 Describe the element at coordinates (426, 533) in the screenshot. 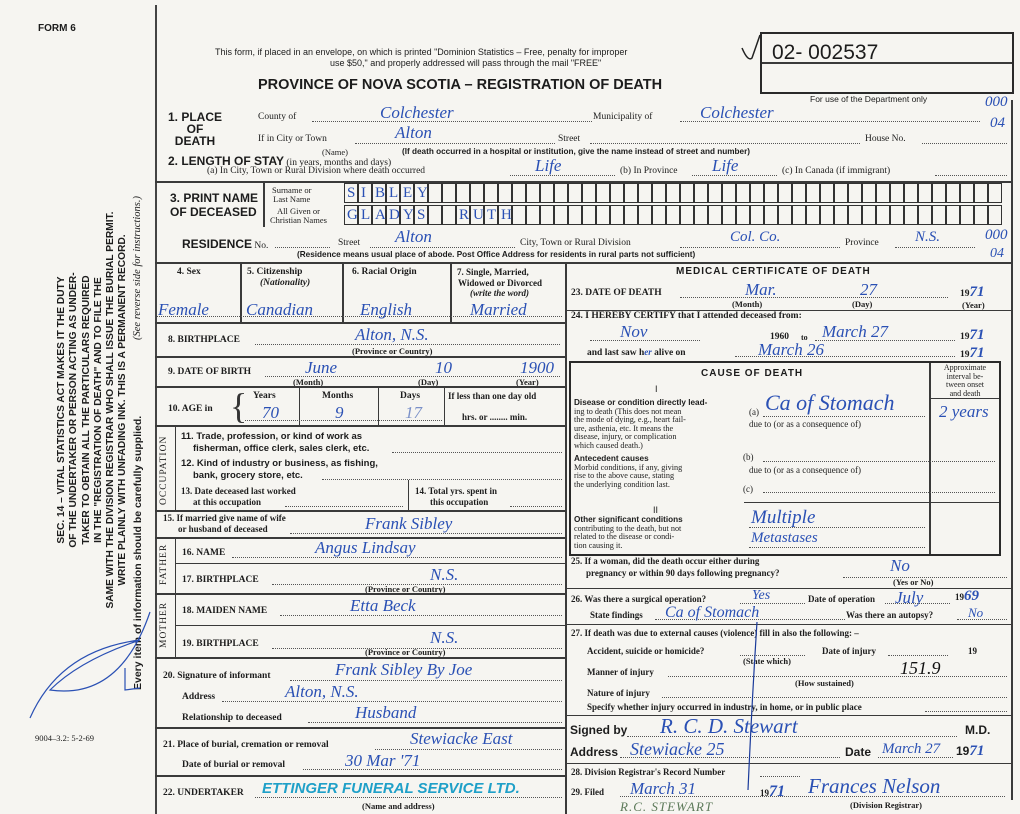

I see `spouse-line` at that location.